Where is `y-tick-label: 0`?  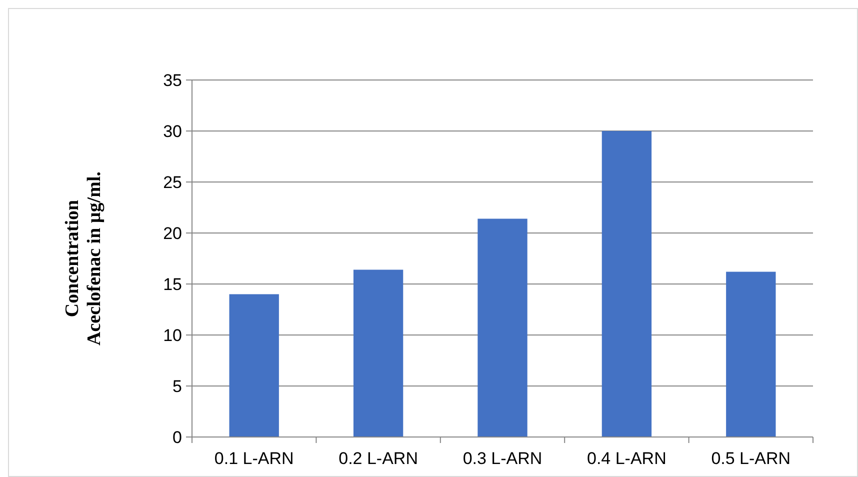 y-tick-label: 0 is located at coordinates (177, 437).